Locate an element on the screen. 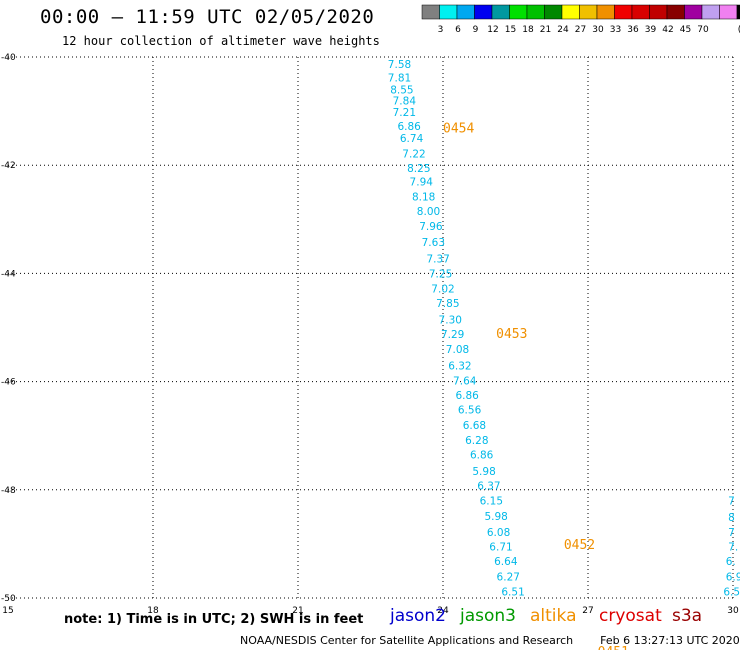 This screenshot has height=650, width=740. wave-height-value: 6.64 is located at coordinates (506, 562).